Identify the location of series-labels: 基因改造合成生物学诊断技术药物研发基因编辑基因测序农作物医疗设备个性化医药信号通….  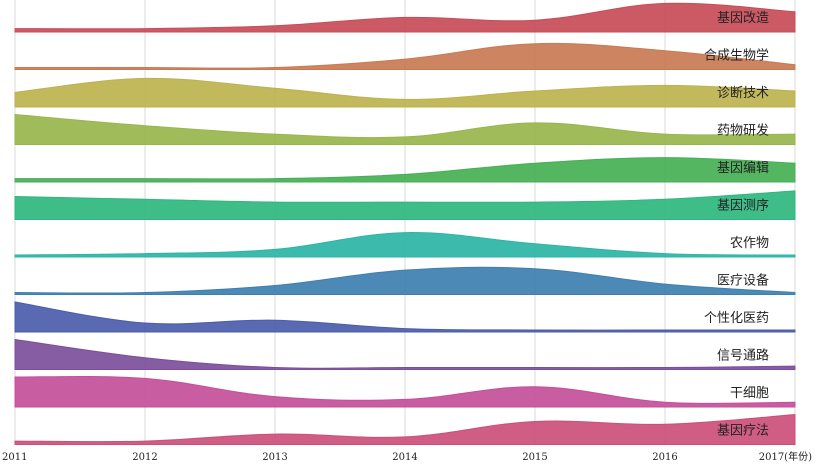
(736, 225).